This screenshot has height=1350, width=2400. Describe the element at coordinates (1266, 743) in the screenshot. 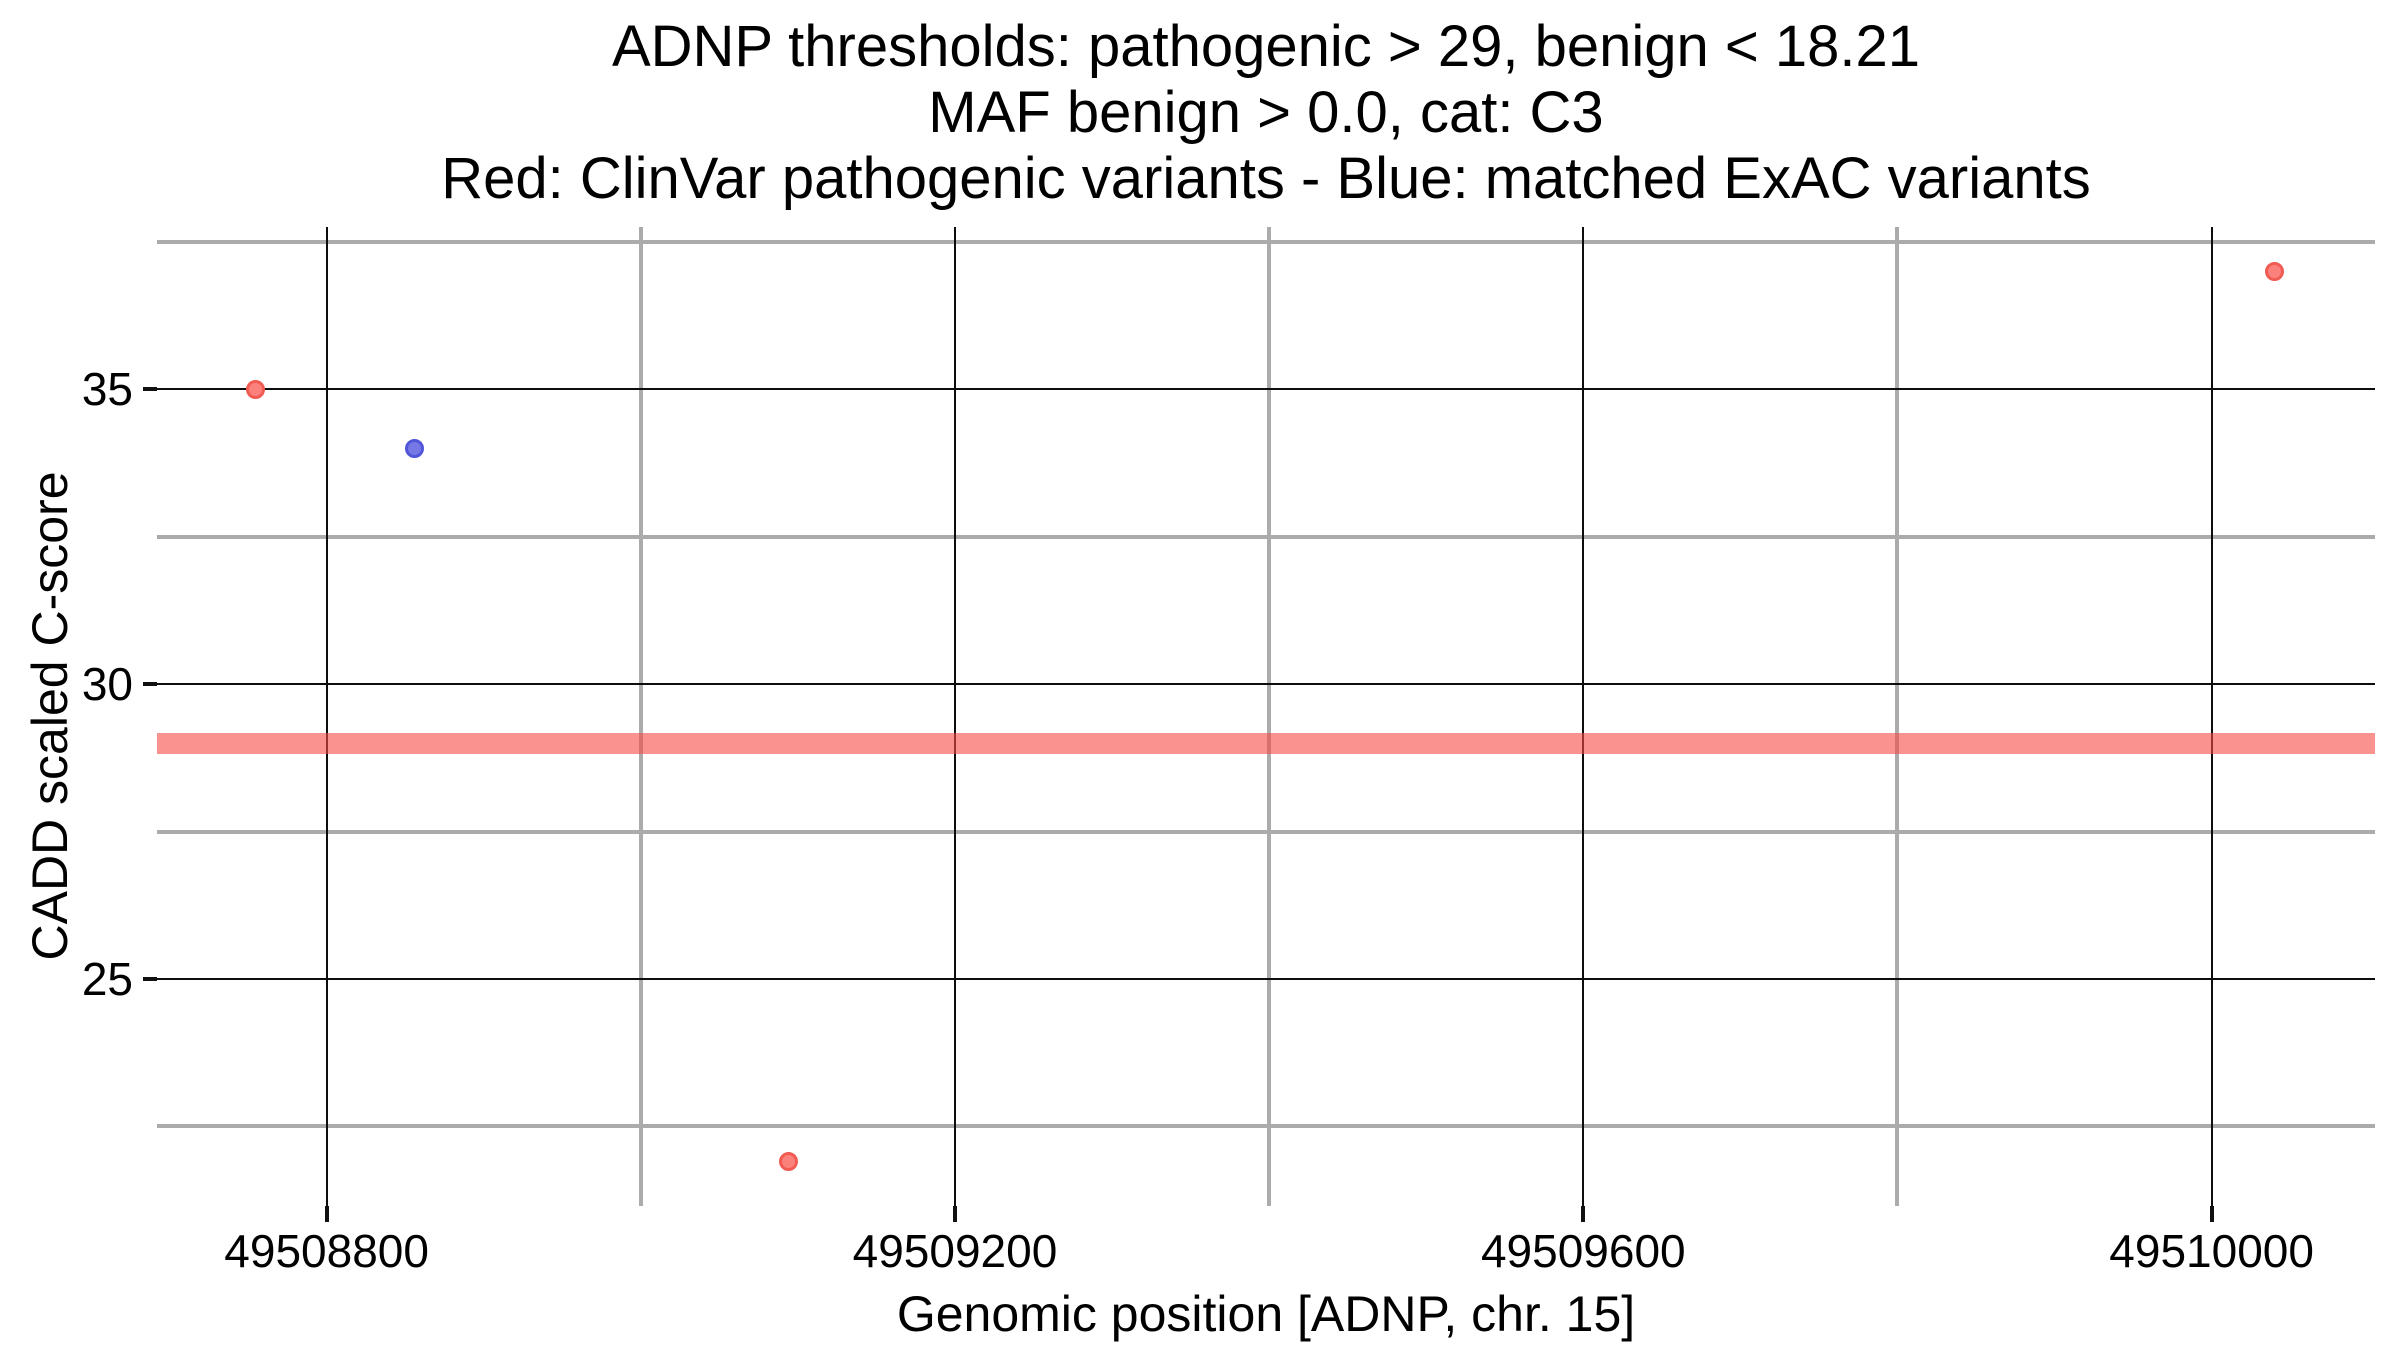

I see `pathogenic-threshold-line` at that location.